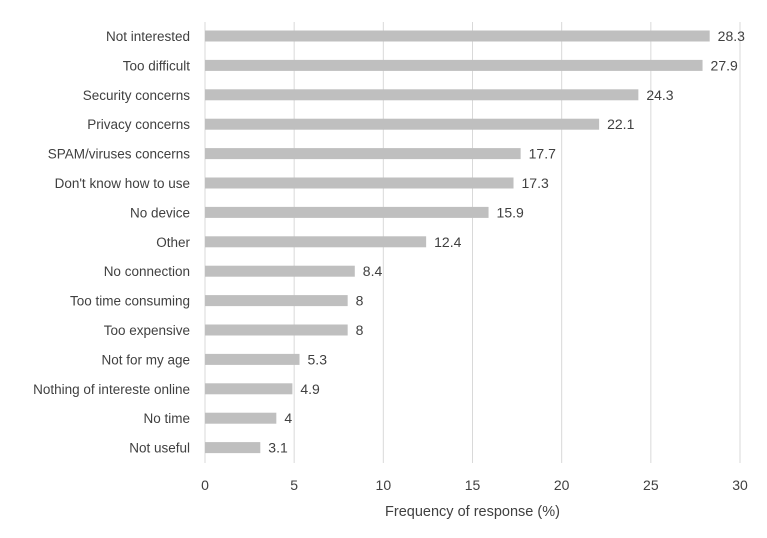 The image size is (767, 538). I want to click on x-tick-label: 0, so click(205, 485).